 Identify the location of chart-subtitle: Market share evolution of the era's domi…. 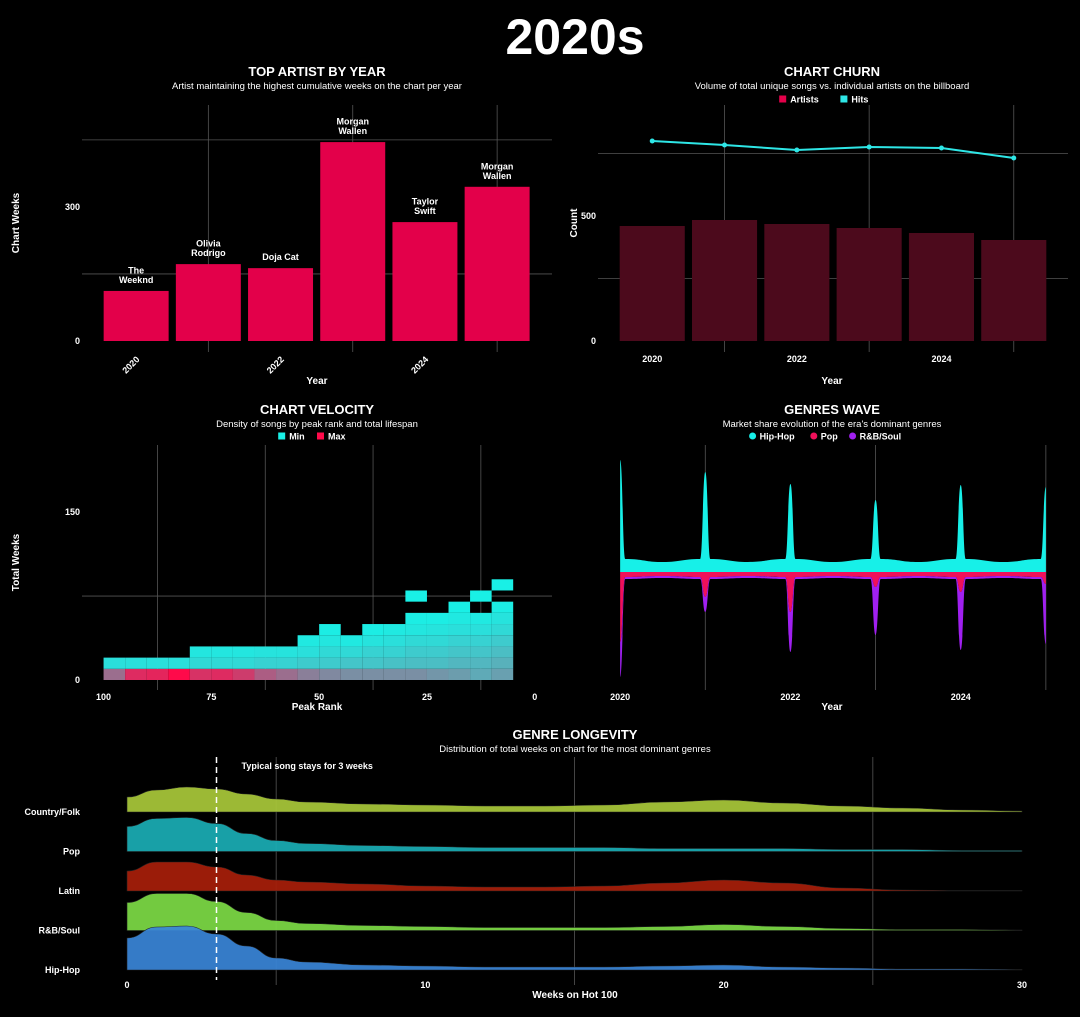
(832, 424).